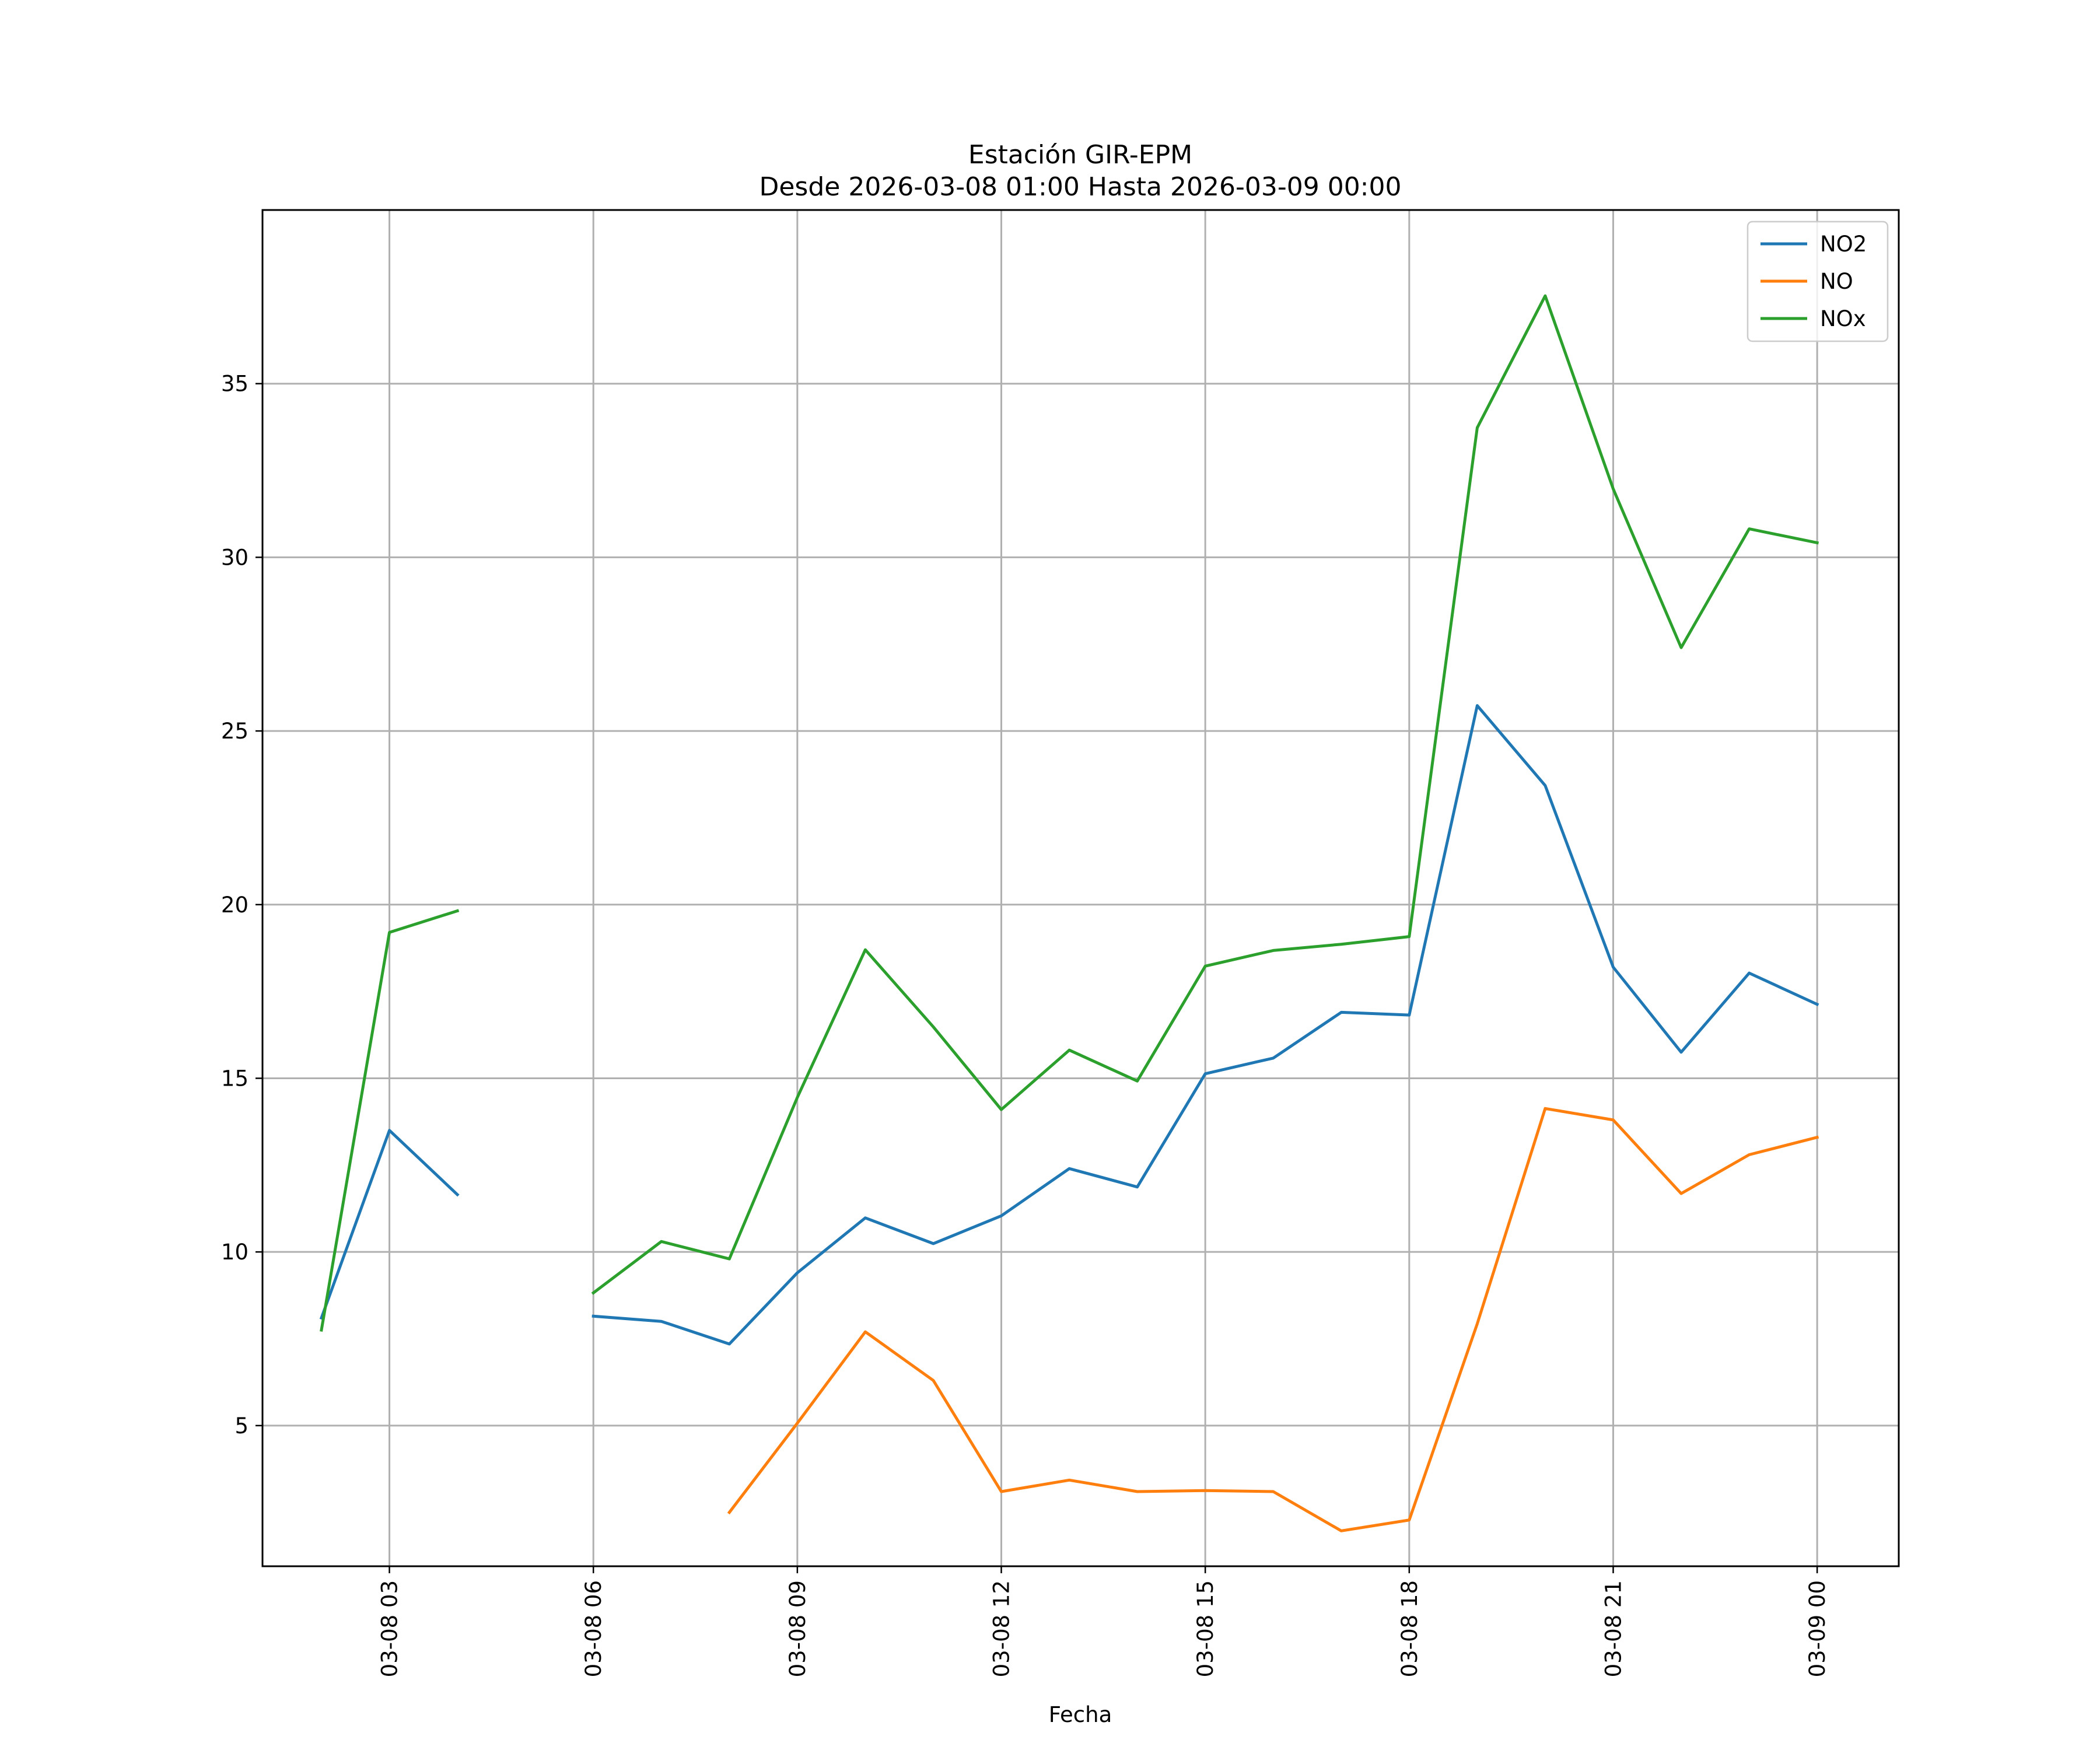 Image resolution: width=2100 pixels, height=1750 pixels. Describe the element at coordinates (235, 731) in the screenshot. I see `y-tick-label: 25` at that location.